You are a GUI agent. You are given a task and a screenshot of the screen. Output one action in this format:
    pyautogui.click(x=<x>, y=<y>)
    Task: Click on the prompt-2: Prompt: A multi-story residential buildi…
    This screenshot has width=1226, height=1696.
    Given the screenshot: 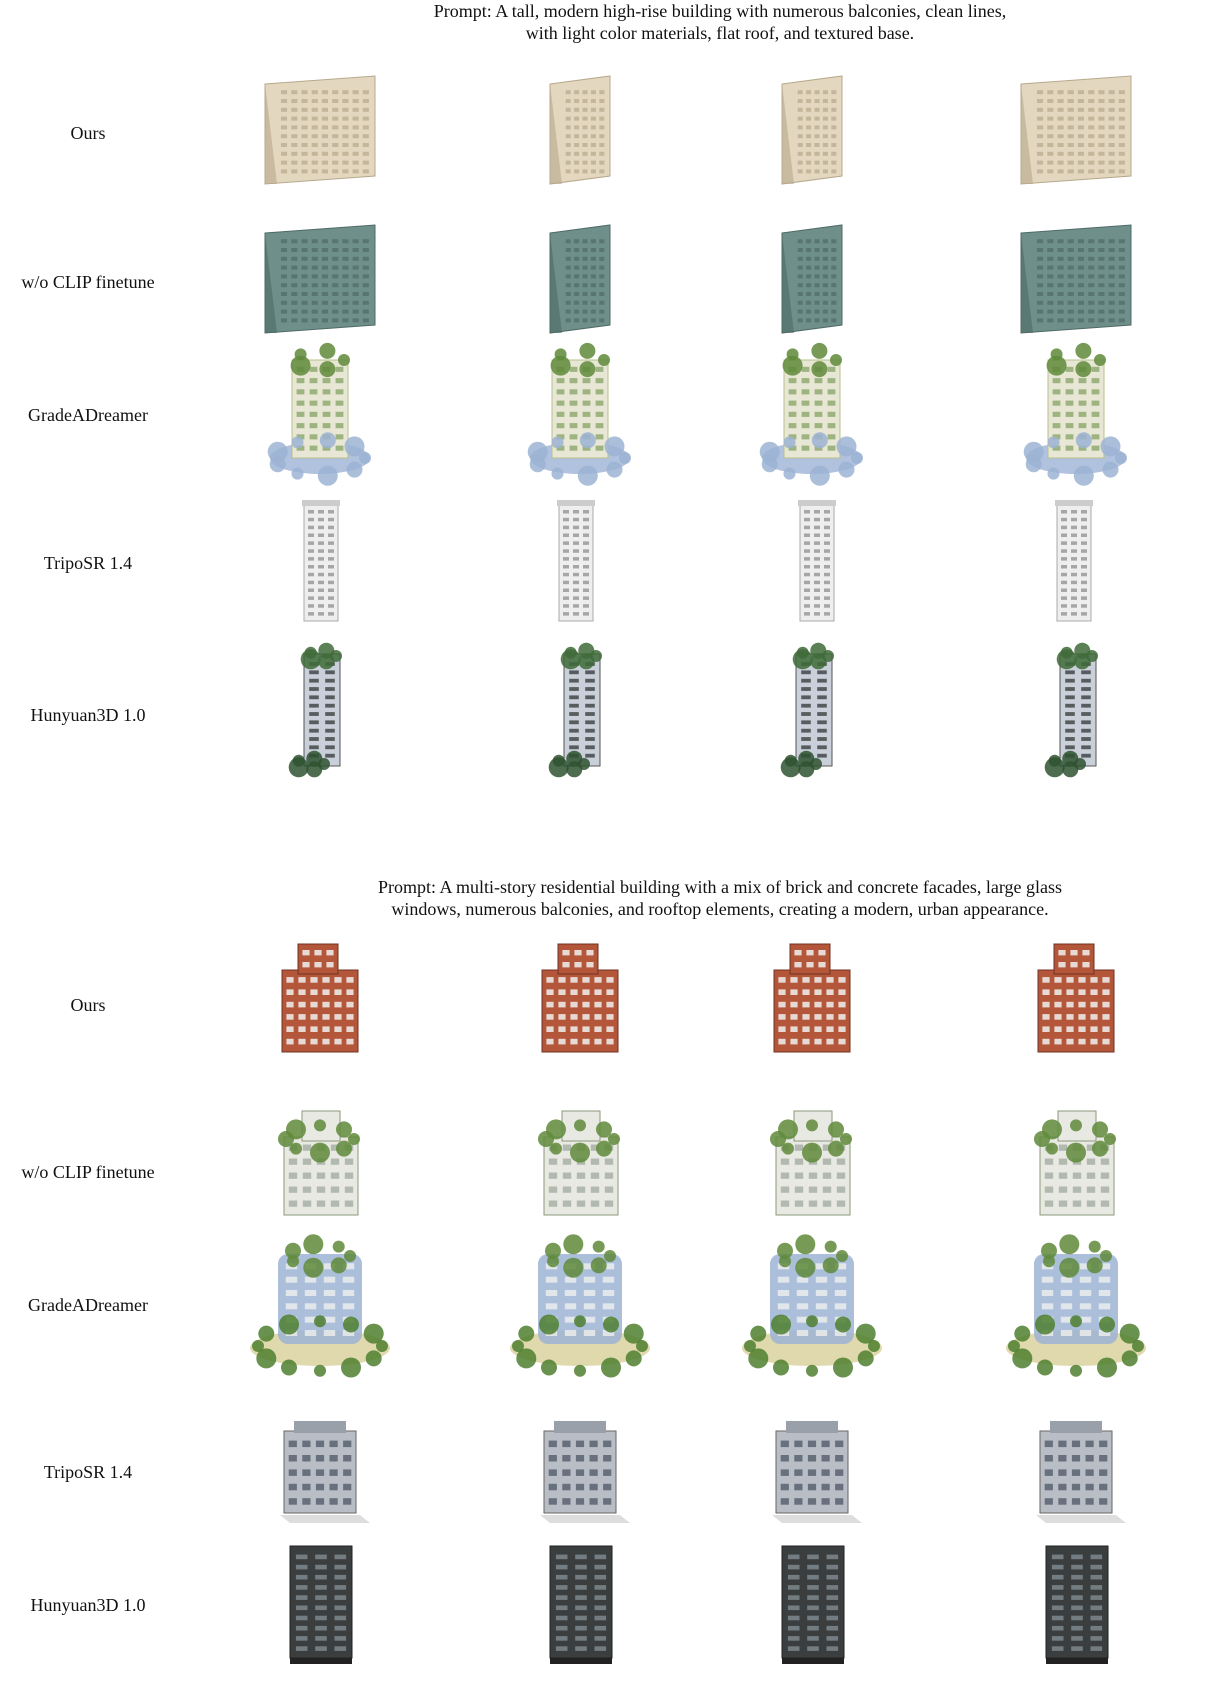 What is the action you would take?
    pyautogui.click(x=720, y=898)
    